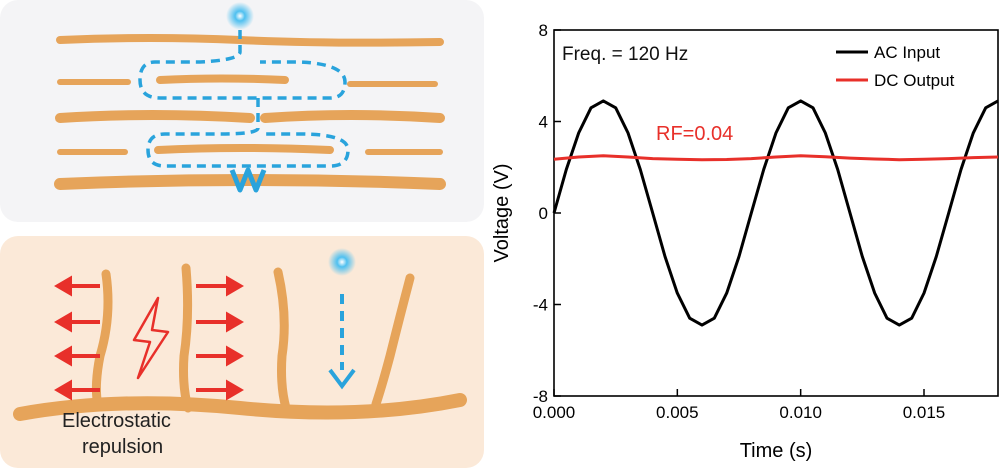 This screenshot has height=468, width=1000. I want to click on x-axis-label: Time (s), so click(776, 451).